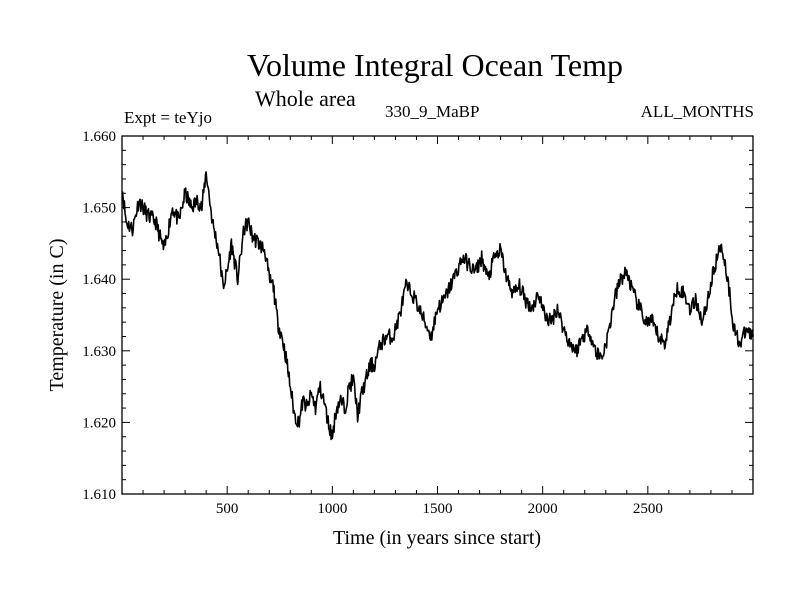 This screenshot has width=800, height=600. Describe the element at coordinates (227, 509) in the screenshot. I see `x-tick-label: 500` at that location.